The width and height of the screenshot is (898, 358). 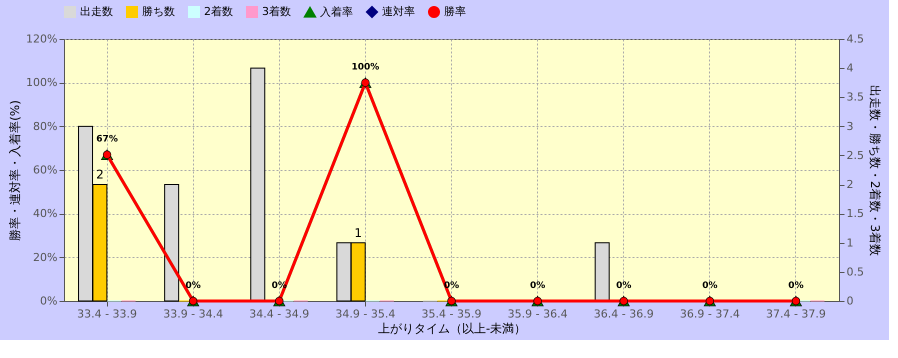 What do you see at coordinates (45, 257) in the screenshot?
I see `y-tick-label: 20%` at bounding box center [45, 257].